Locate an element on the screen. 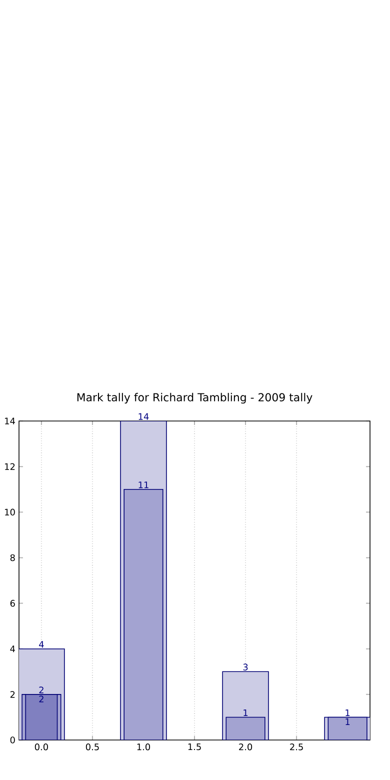  data-label: 3 is located at coordinates (245, 667).